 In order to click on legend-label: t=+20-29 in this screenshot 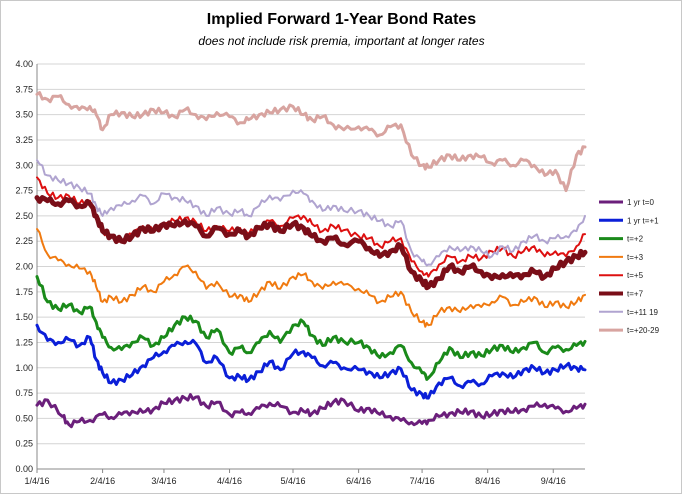, I will do `click(643, 330)`.